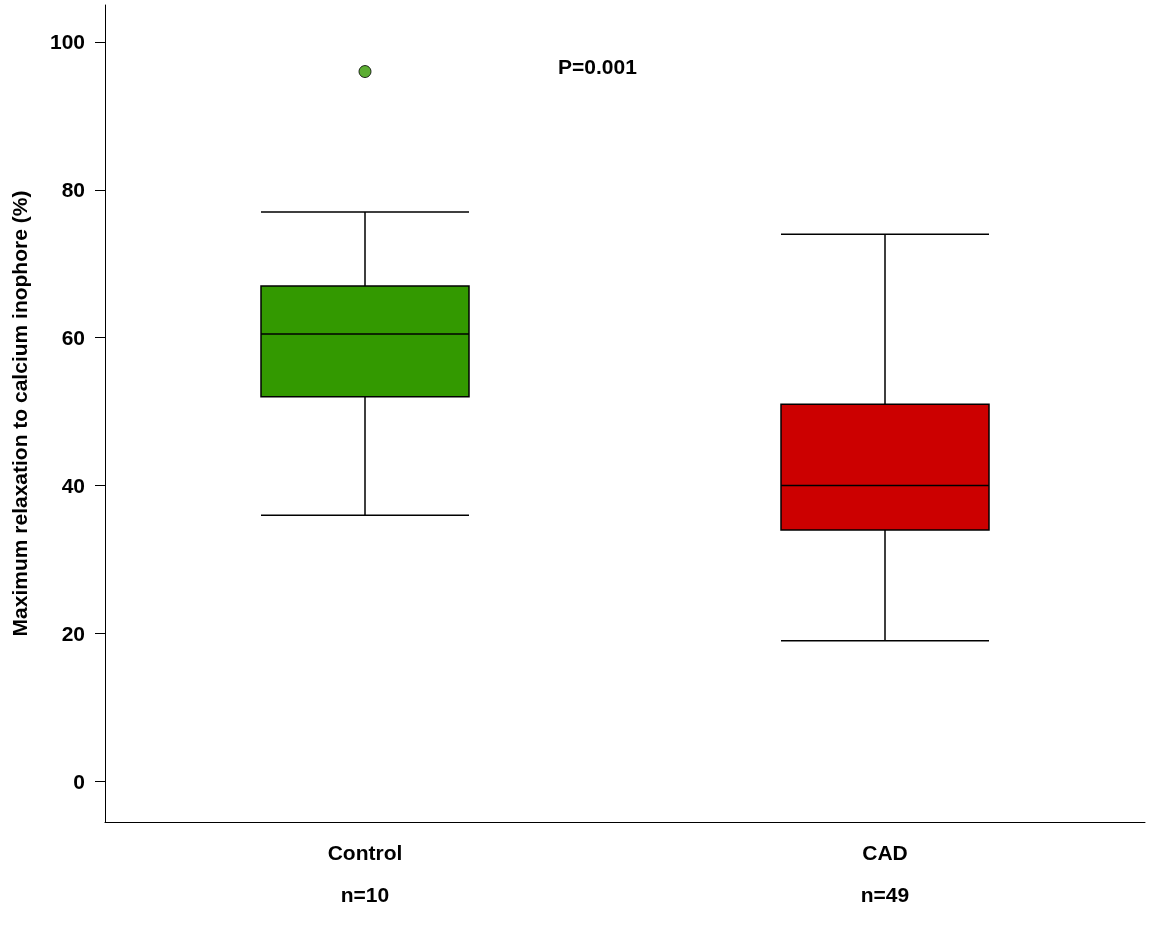  Describe the element at coordinates (73, 486) in the screenshot. I see `y-tick-label: 40` at that location.